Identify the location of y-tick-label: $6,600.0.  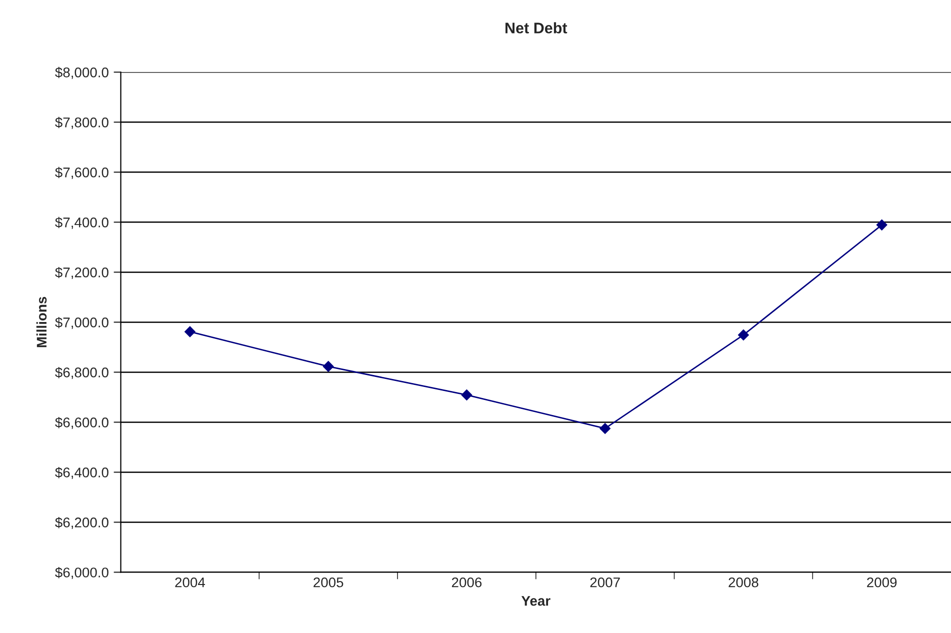
(81, 423).